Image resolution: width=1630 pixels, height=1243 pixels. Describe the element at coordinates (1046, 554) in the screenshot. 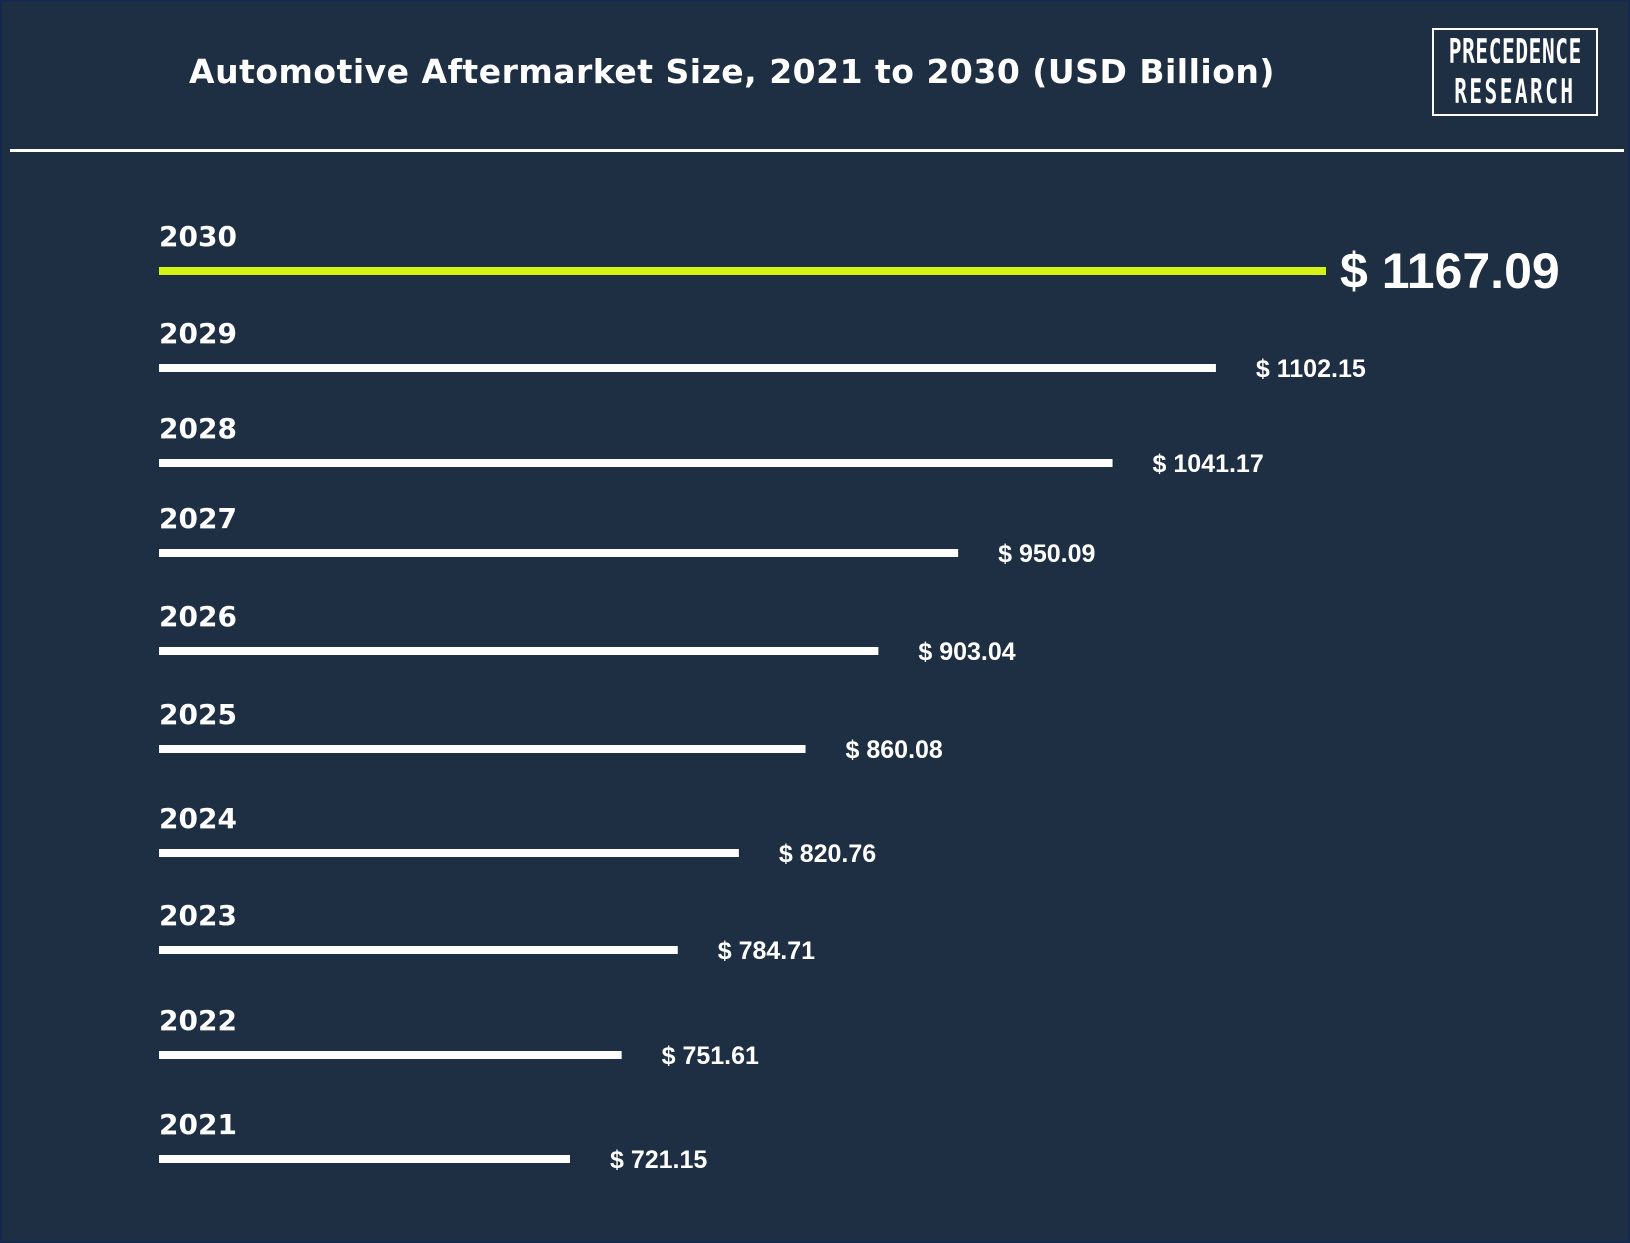

I see `value-label: $ 950.09` at that location.